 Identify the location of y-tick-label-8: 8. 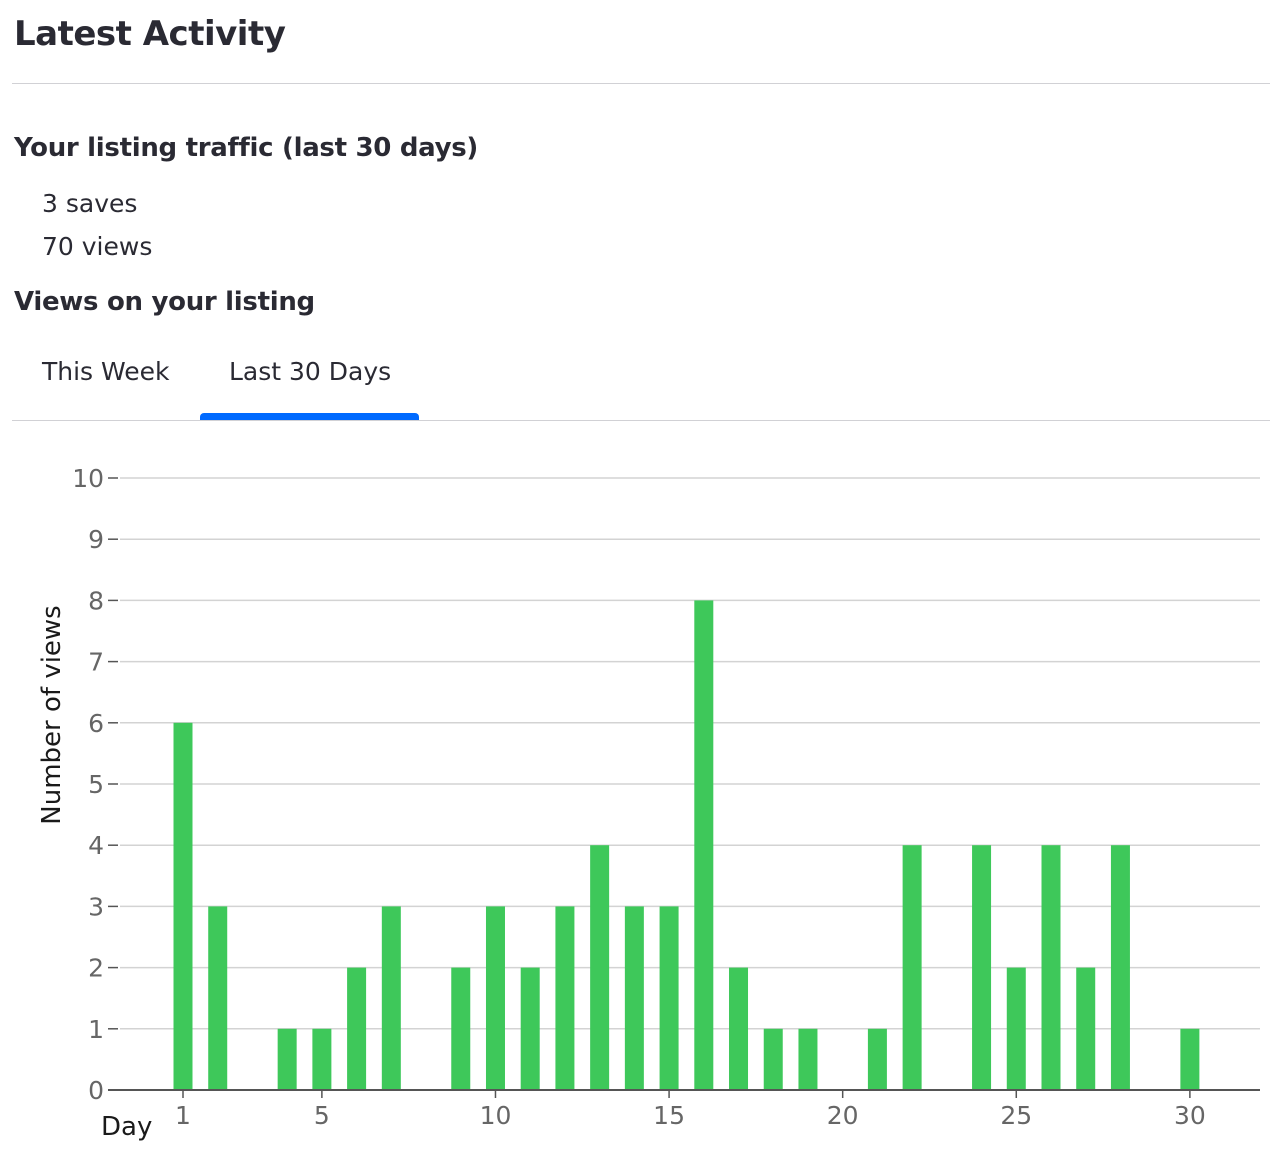
(96, 600).